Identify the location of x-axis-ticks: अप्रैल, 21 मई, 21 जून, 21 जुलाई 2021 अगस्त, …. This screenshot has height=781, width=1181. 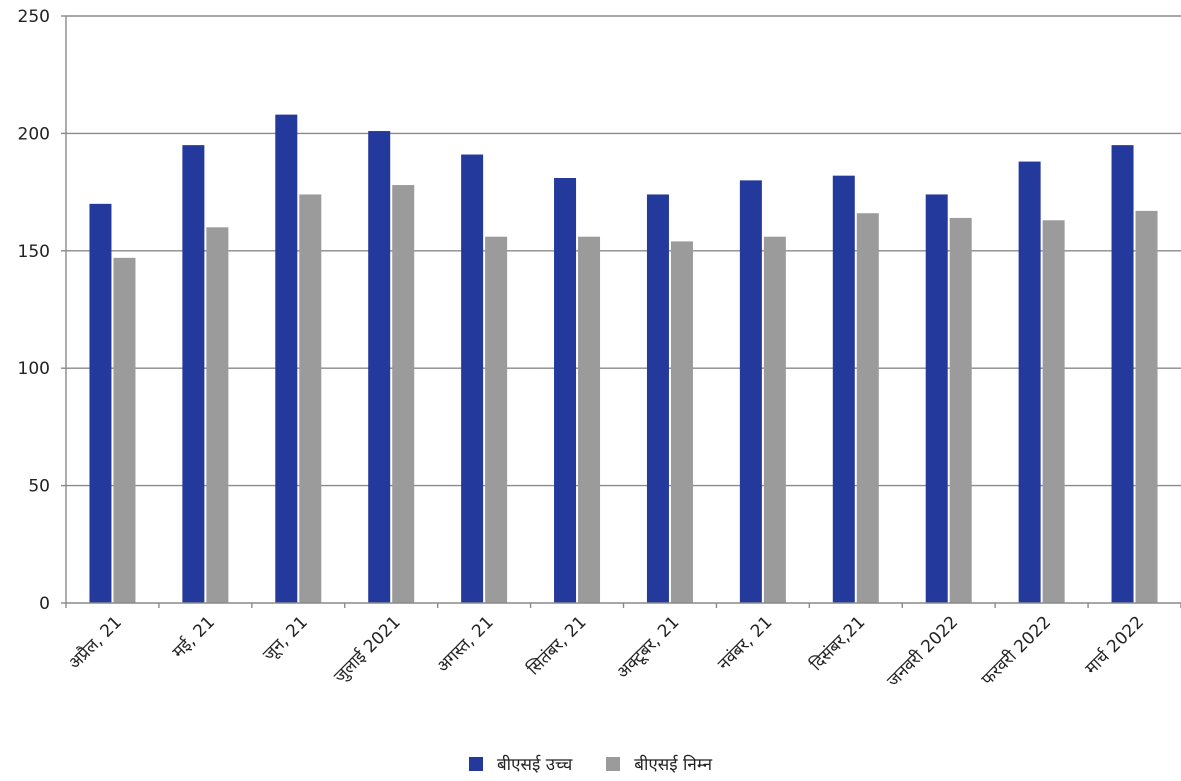
(606, 652).